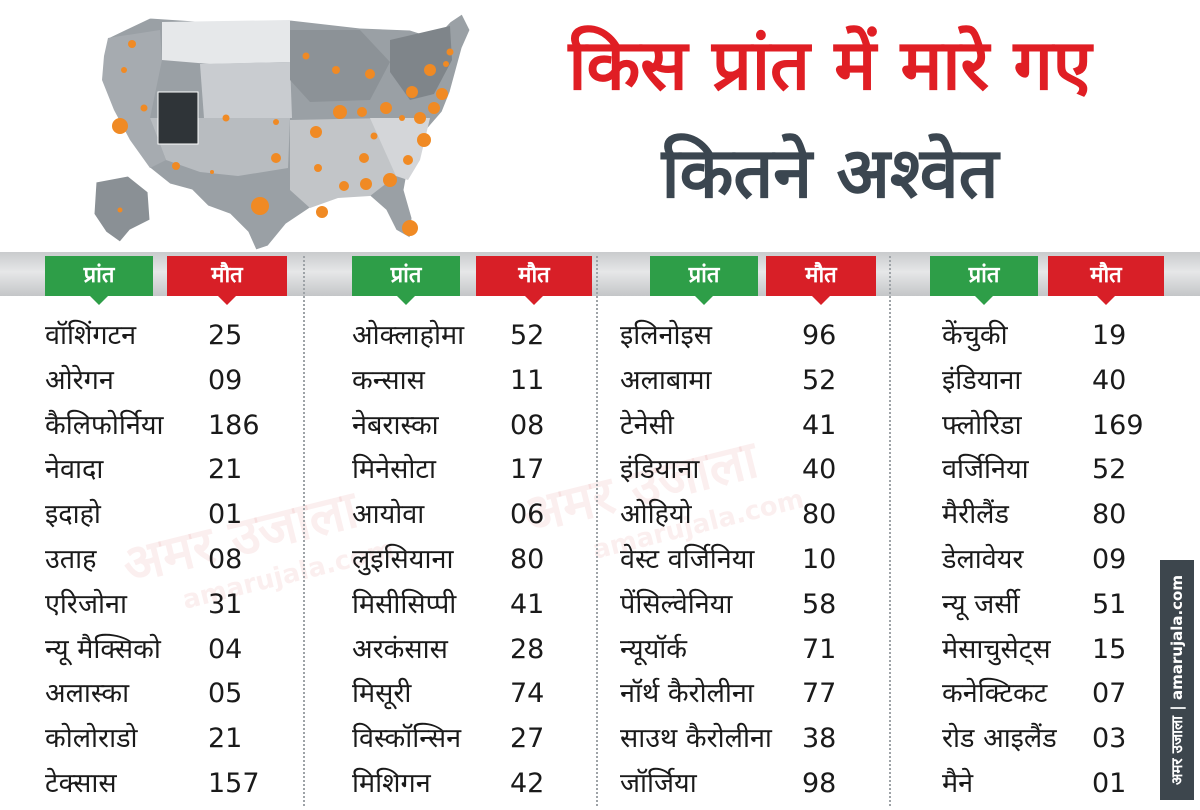 Image resolution: width=1200 pixels, height=810 pixels. I want to click on west-coast-region, so click(134, 99).